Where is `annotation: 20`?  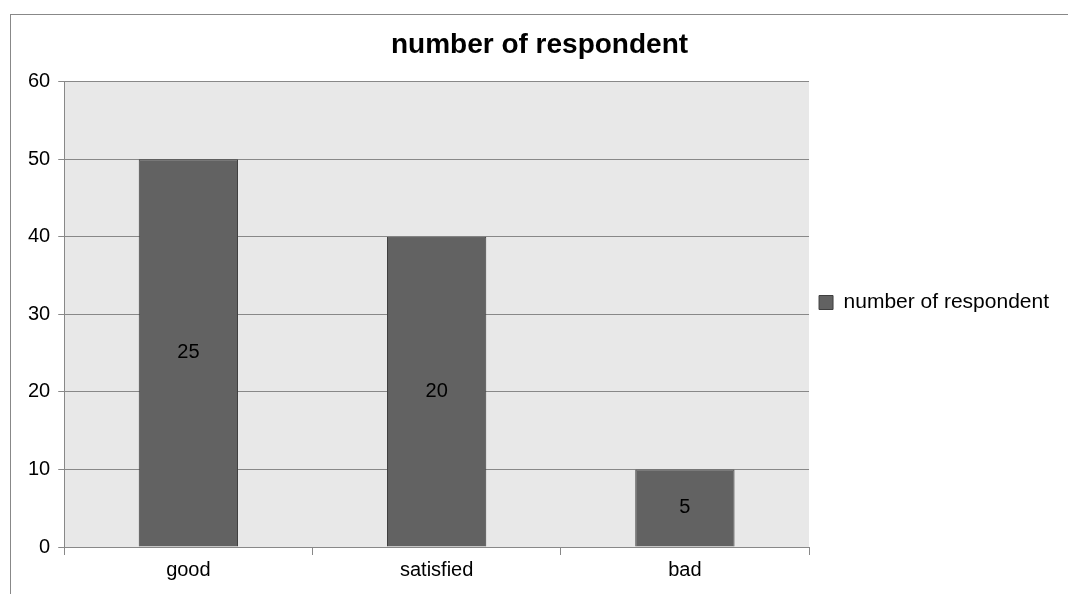
annotation: 20 is located at coordinates (436, 390).